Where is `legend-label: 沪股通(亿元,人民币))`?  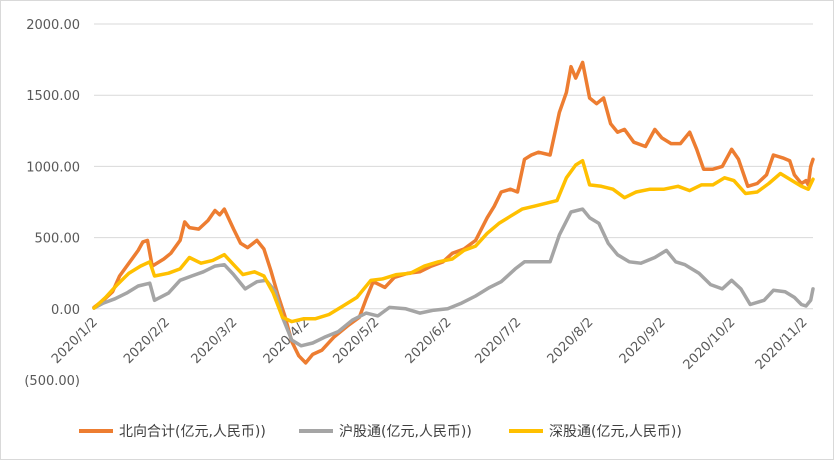 legend-label: 沪股通(亿元,人民币)) is located at coordinates (405, 432).